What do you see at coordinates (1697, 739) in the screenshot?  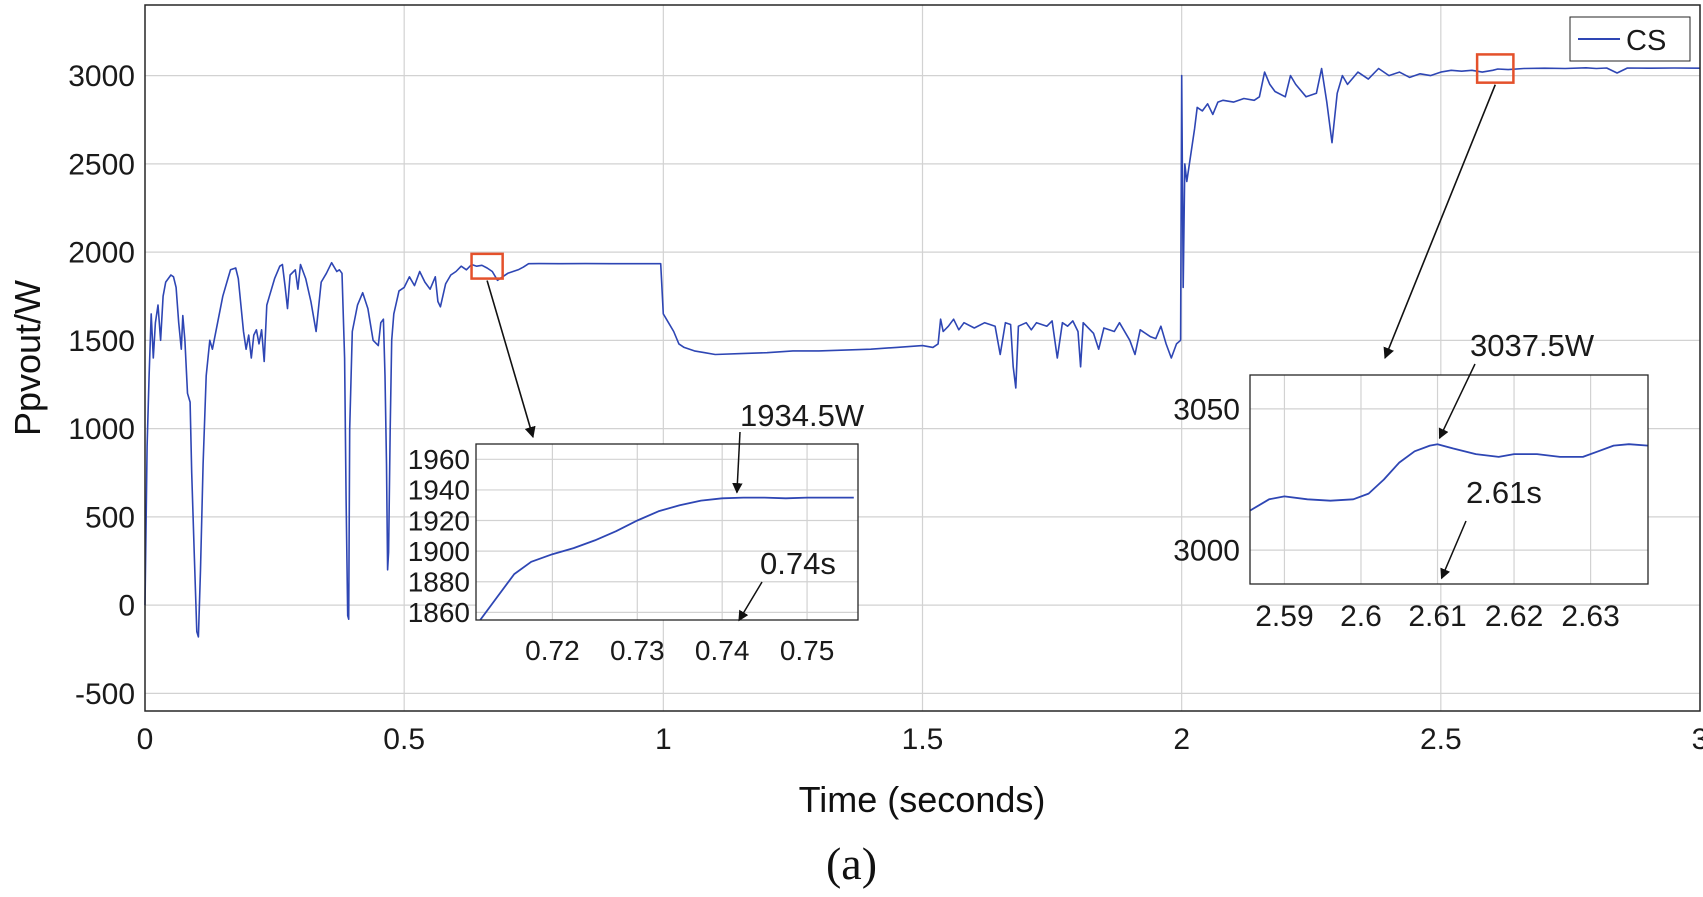 I see `main-x-tick-label: 3` at bounding box center [1697, 739].